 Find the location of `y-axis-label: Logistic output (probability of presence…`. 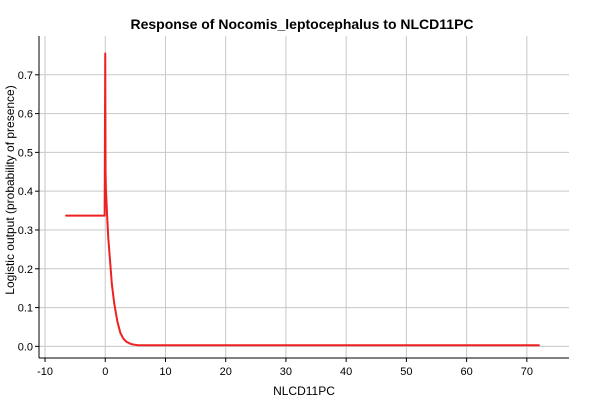

y-axis-label: Logistic output (probability of presence… is located at coordinates (10, 189).